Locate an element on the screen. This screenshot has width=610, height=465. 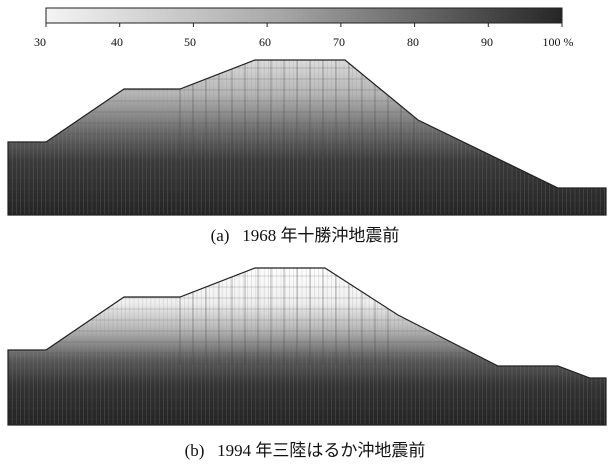
colorbar: 30 40 50 60 70 80 90 100 % is located at coordinates (304, 28).